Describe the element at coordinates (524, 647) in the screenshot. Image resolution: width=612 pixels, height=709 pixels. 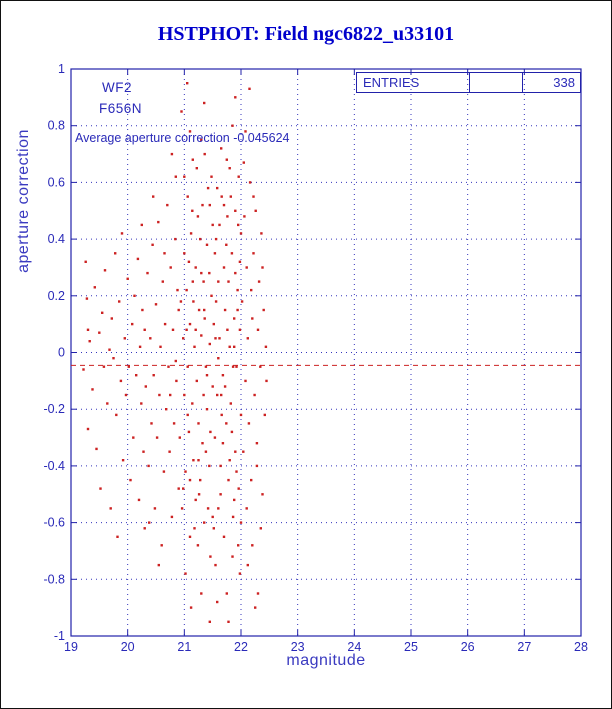
I see `svg-text: 27` at that location.